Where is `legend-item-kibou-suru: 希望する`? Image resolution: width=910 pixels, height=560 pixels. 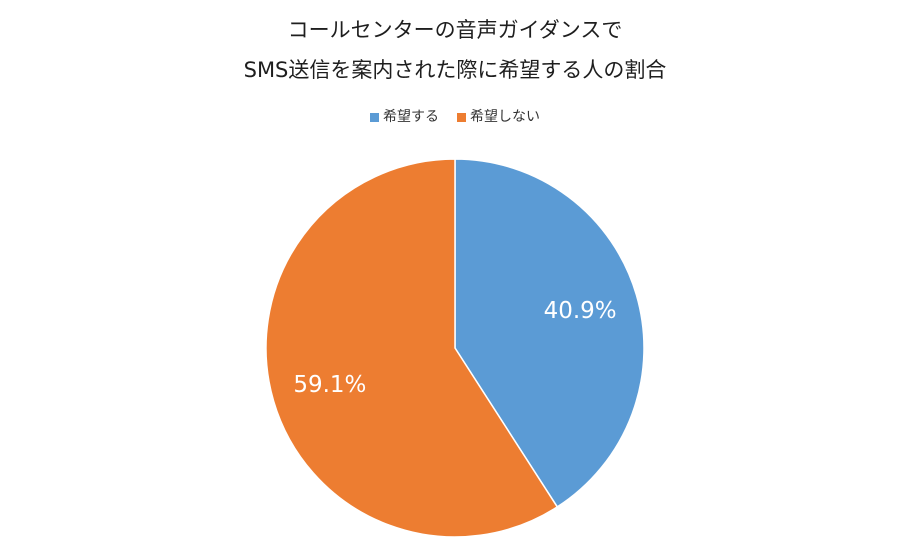 legend-item-kibou-suru: 希望する is located at coordinates (404, 117).